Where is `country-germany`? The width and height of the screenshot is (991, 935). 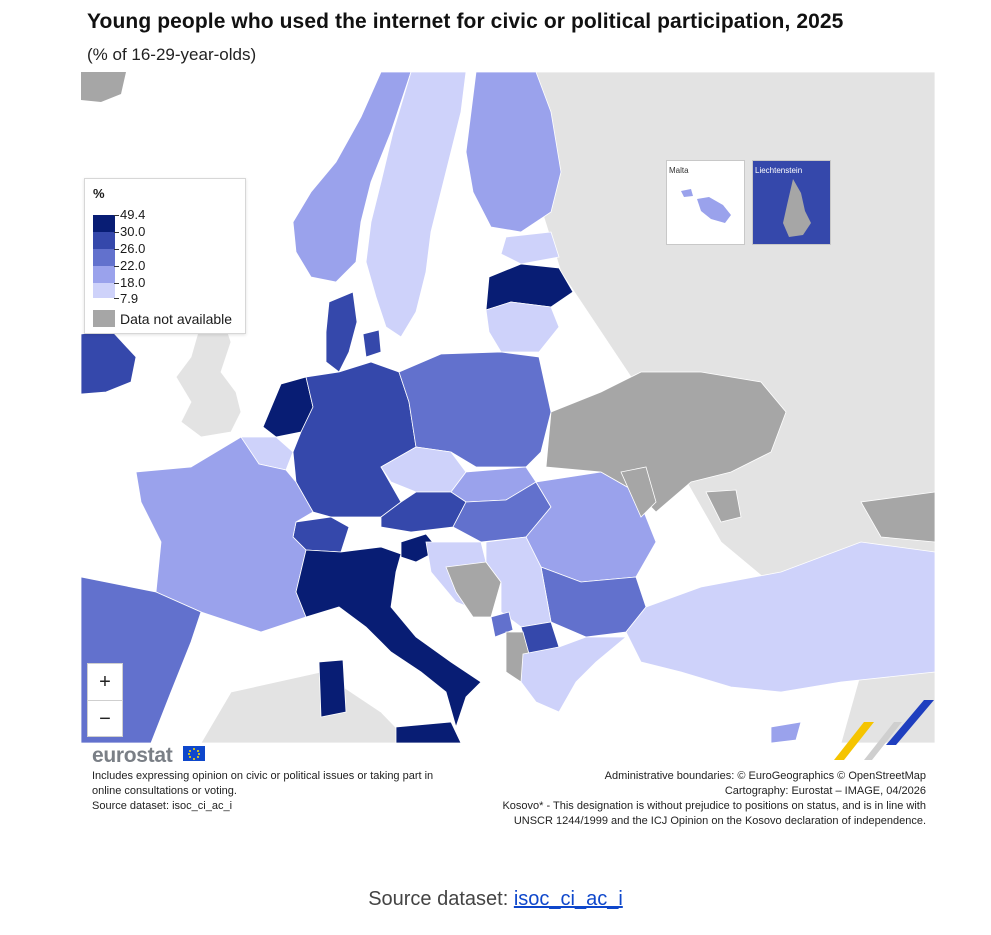
country-germany is located at coordinates (354, 439).